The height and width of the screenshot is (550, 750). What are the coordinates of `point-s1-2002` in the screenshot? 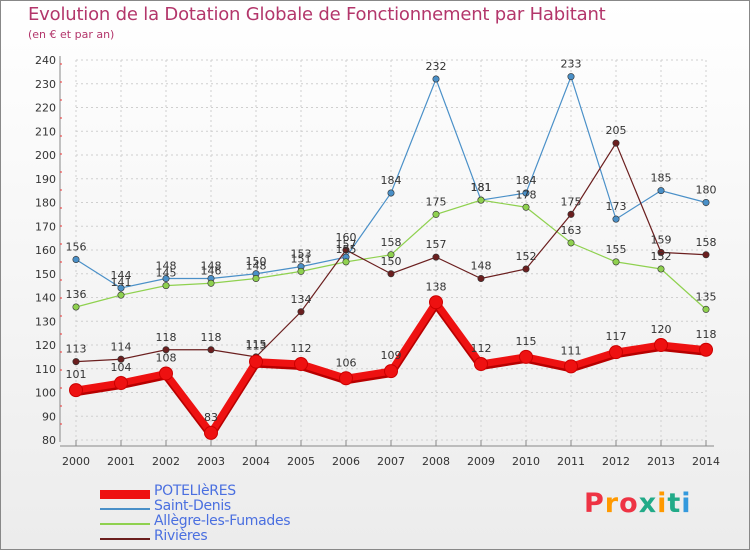 It's located at (166, 286).